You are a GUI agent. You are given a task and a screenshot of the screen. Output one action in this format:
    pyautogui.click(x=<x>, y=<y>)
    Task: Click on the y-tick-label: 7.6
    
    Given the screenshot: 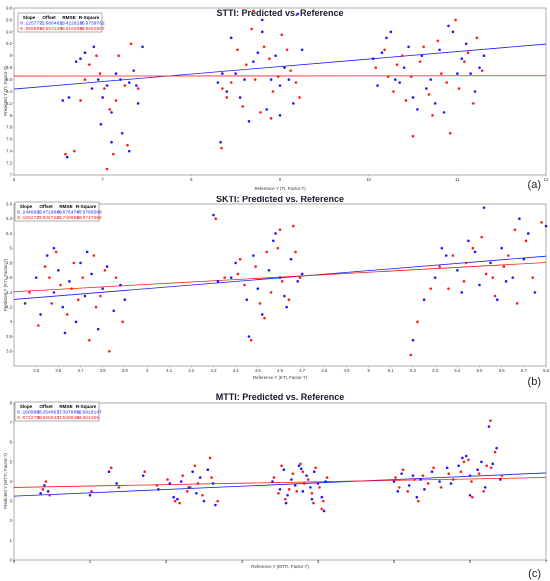 What is the action you would take?
    pyautogui.click(x=9, y=139)
    